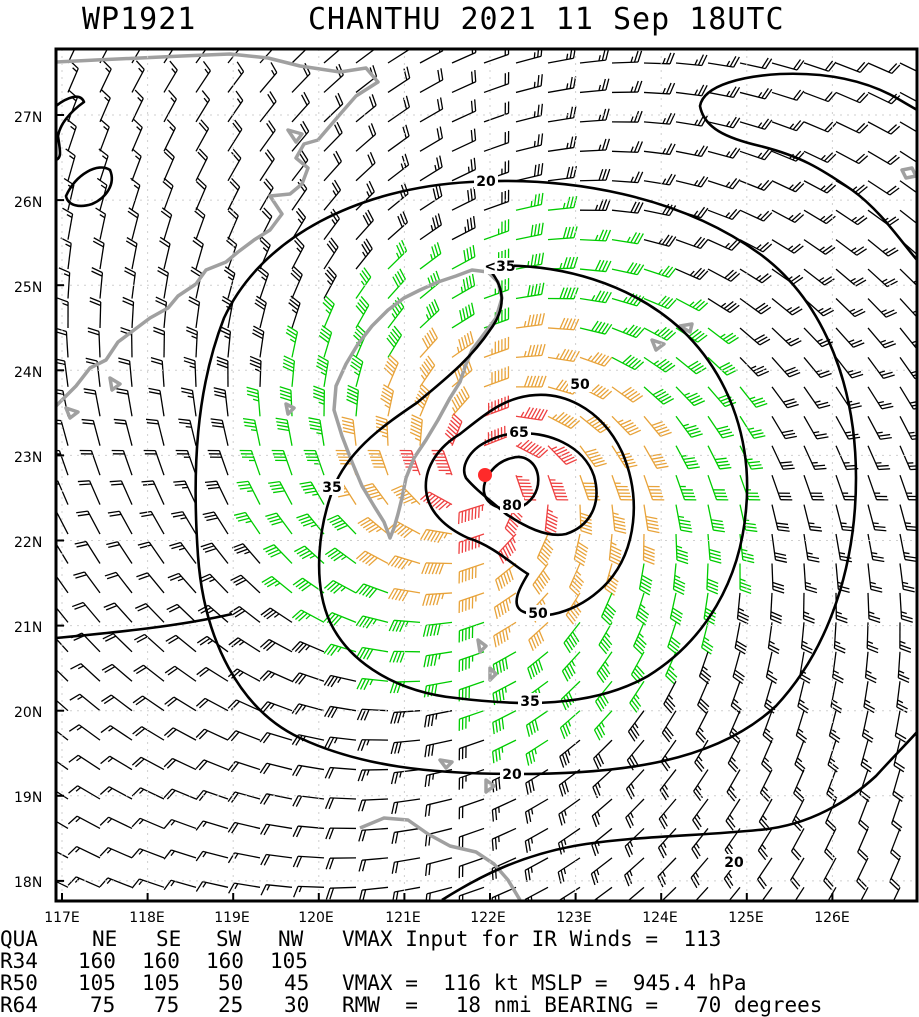 Image resolution: width=919 pixels, height=1017 pixels. I want to click on r64-sw: 25, so click(230, 1005).